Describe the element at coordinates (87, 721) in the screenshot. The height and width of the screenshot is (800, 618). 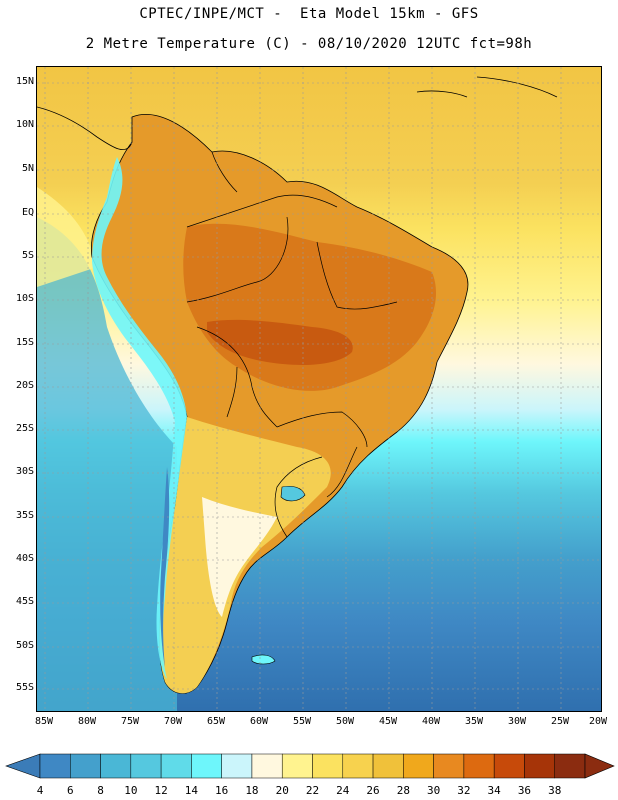
I see `lon-label-80w: 80W` at that location.